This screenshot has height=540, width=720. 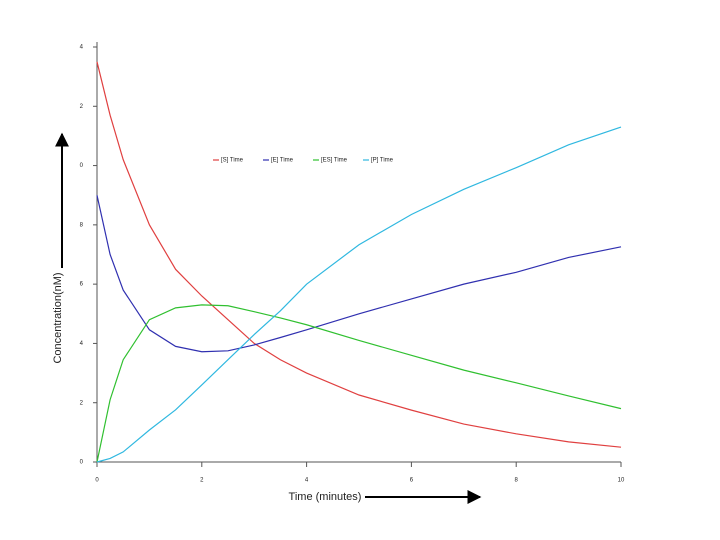 I want to click on legend-label: [P] Time, so click(x=382, y=161).